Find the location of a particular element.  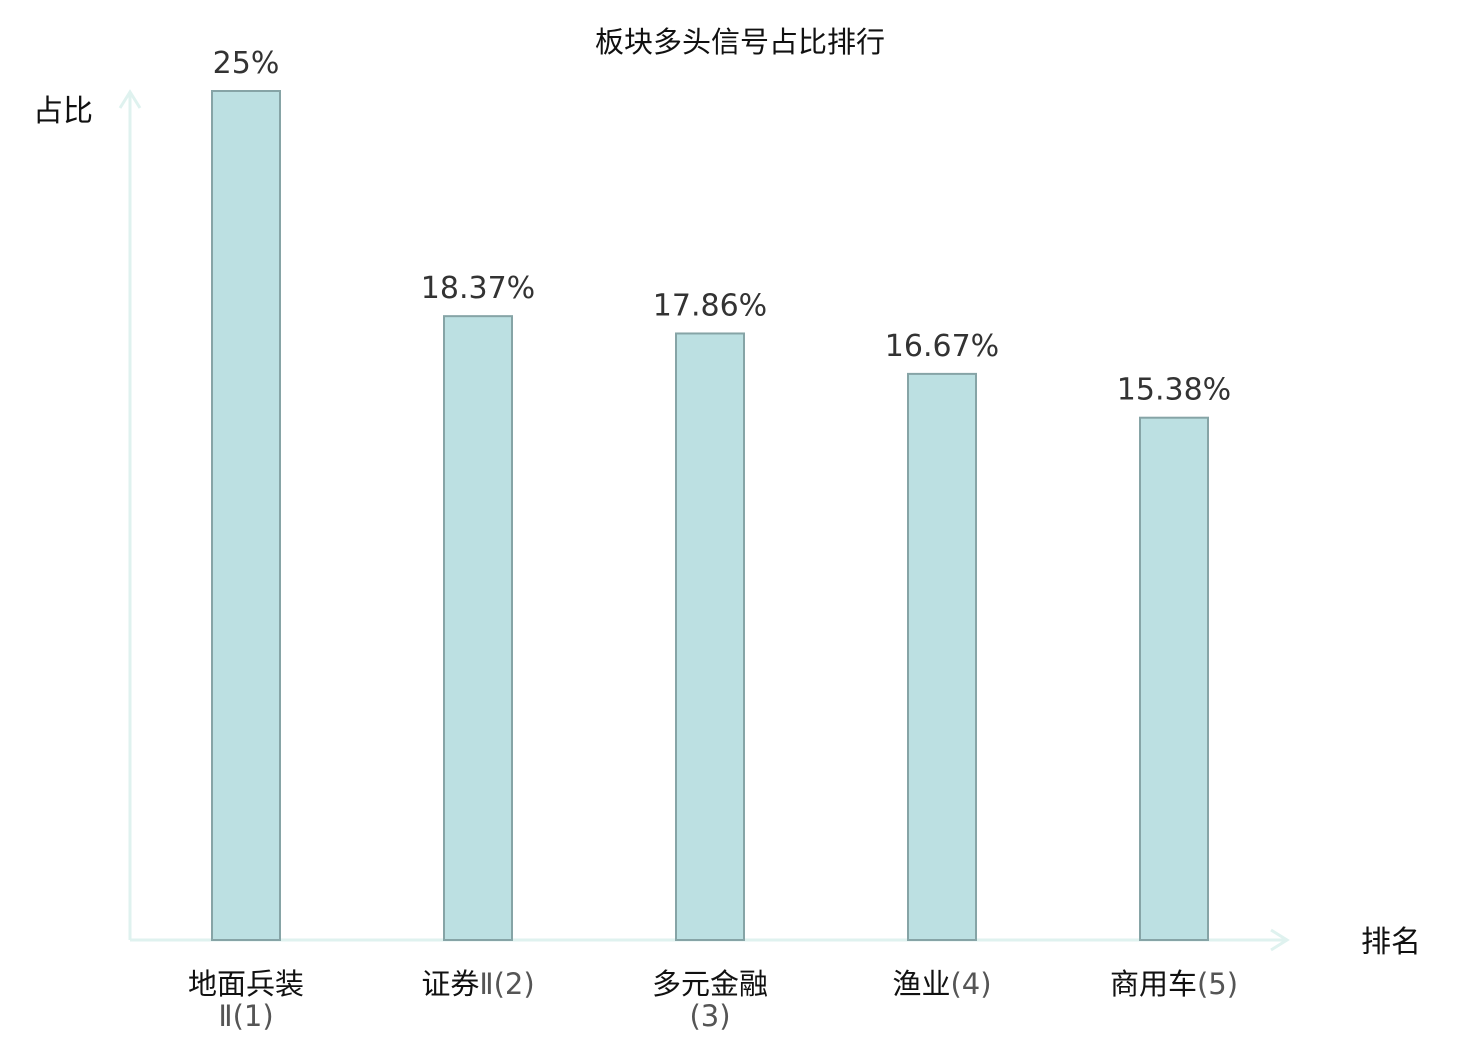

y-axis-arrow-icon is located at coordinates (130, 99).